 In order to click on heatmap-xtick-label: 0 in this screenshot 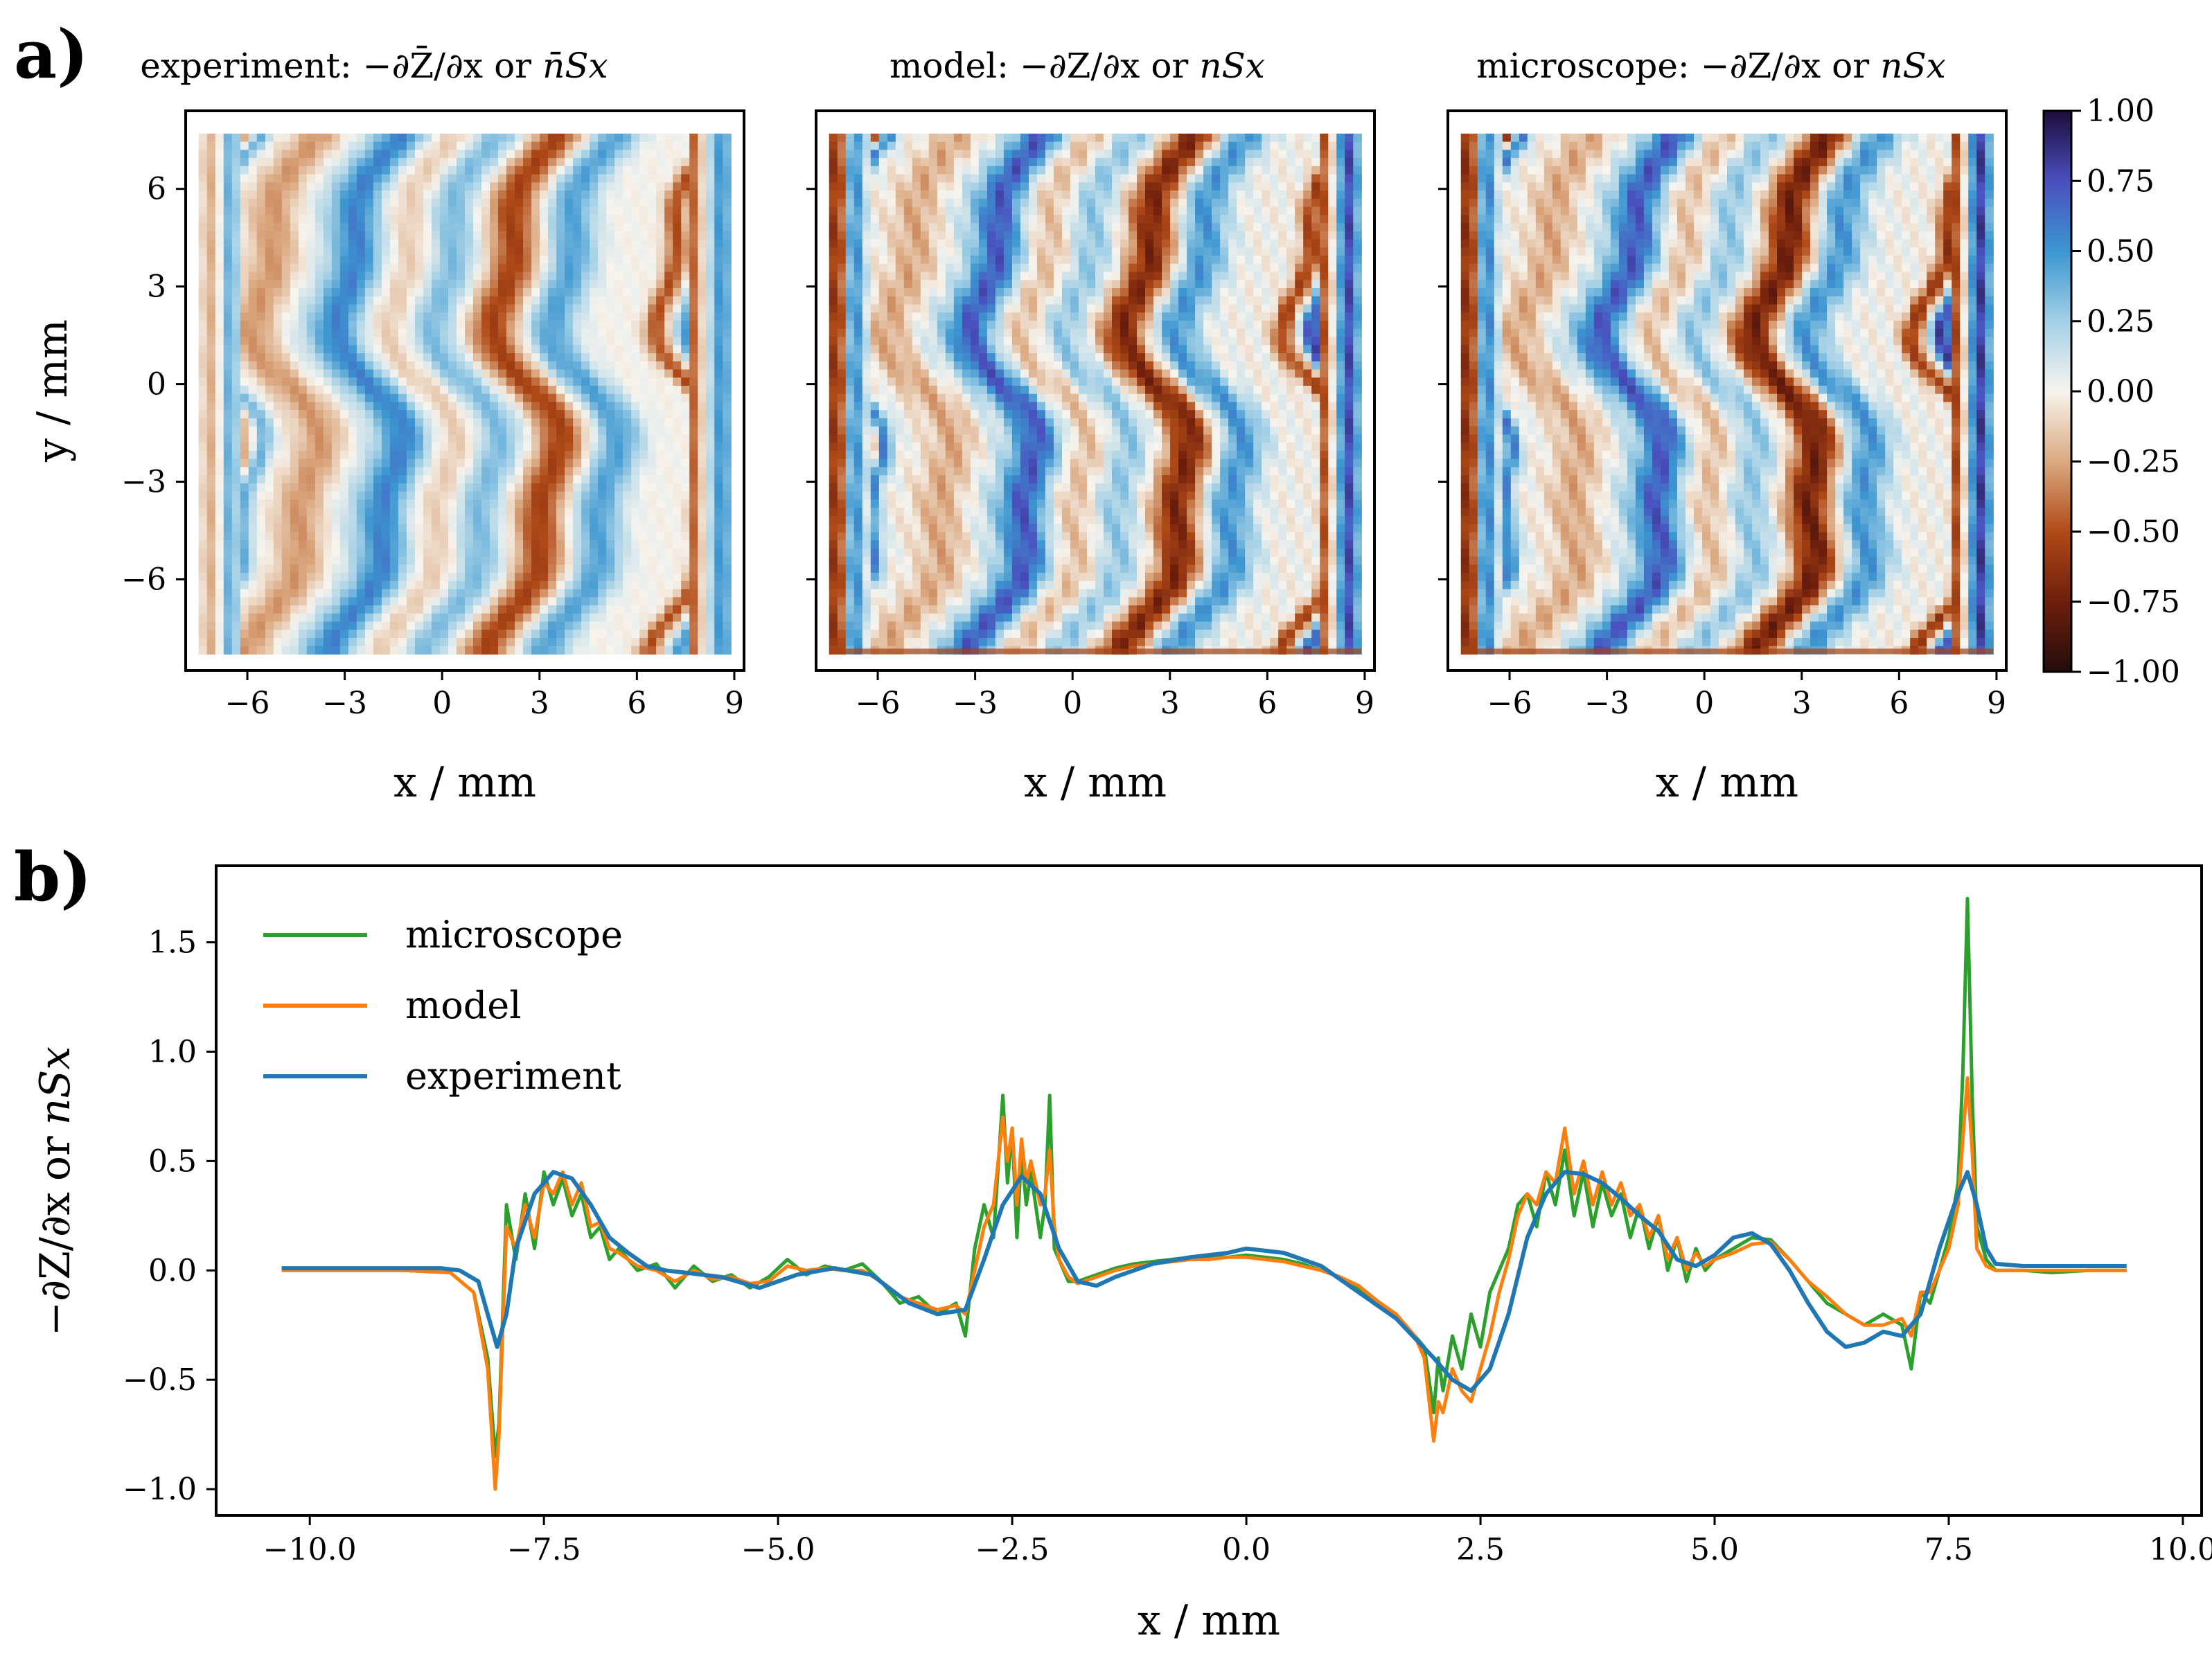, I will do `click(442, 704)`.